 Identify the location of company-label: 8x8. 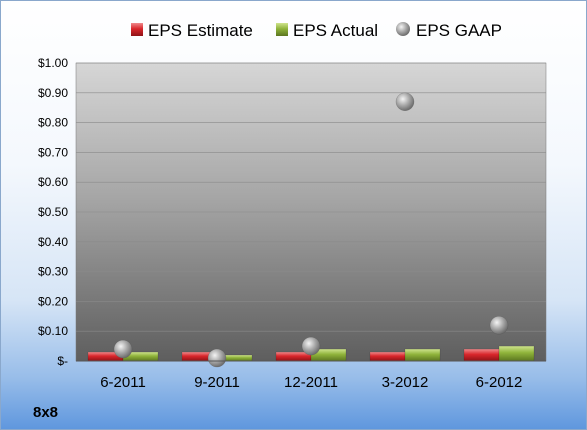
(45, 412).